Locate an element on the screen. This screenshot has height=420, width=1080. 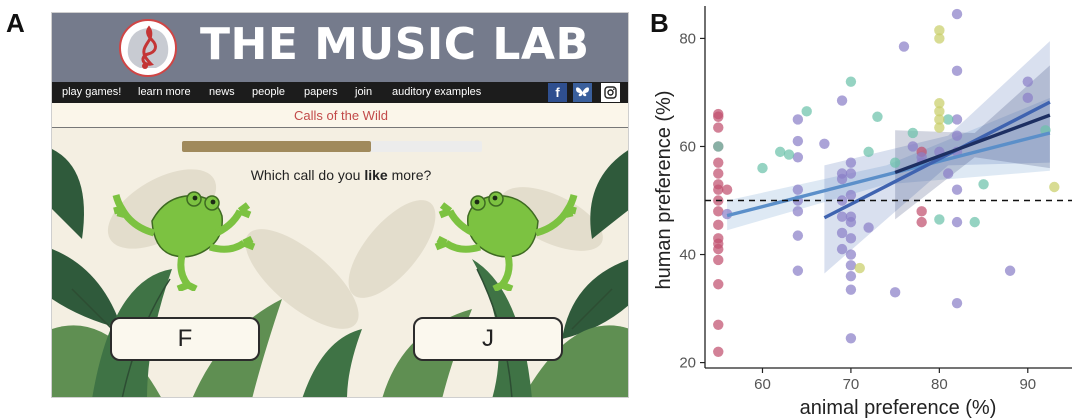
frog-right-icon is located at coordinates (504, 236).